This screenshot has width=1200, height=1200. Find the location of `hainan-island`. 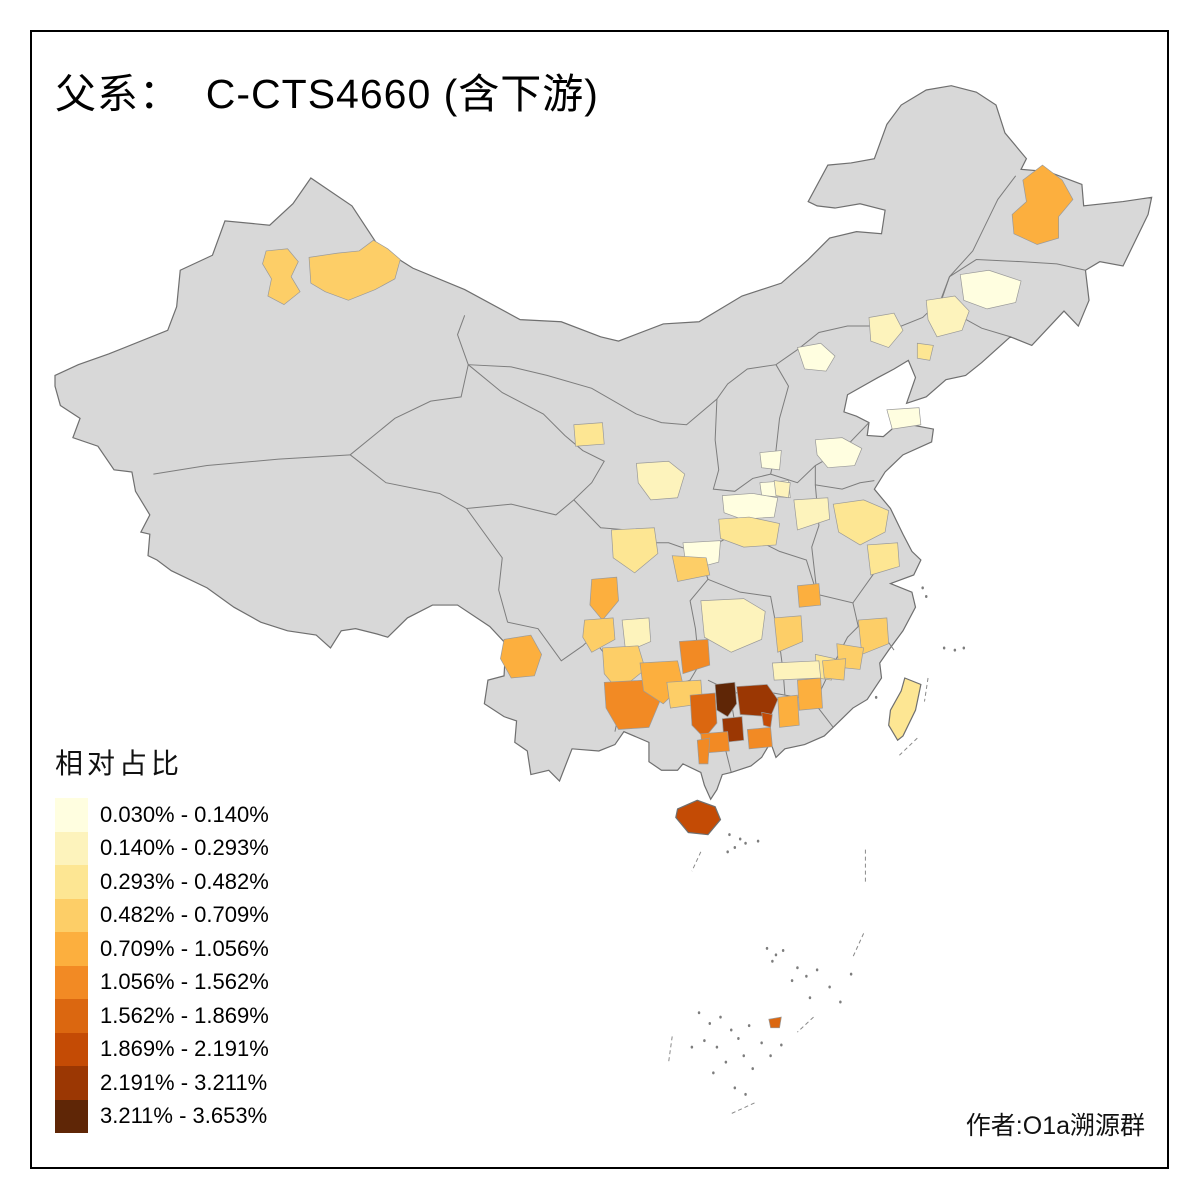

hainan-island is located at coordinates (698, 817).